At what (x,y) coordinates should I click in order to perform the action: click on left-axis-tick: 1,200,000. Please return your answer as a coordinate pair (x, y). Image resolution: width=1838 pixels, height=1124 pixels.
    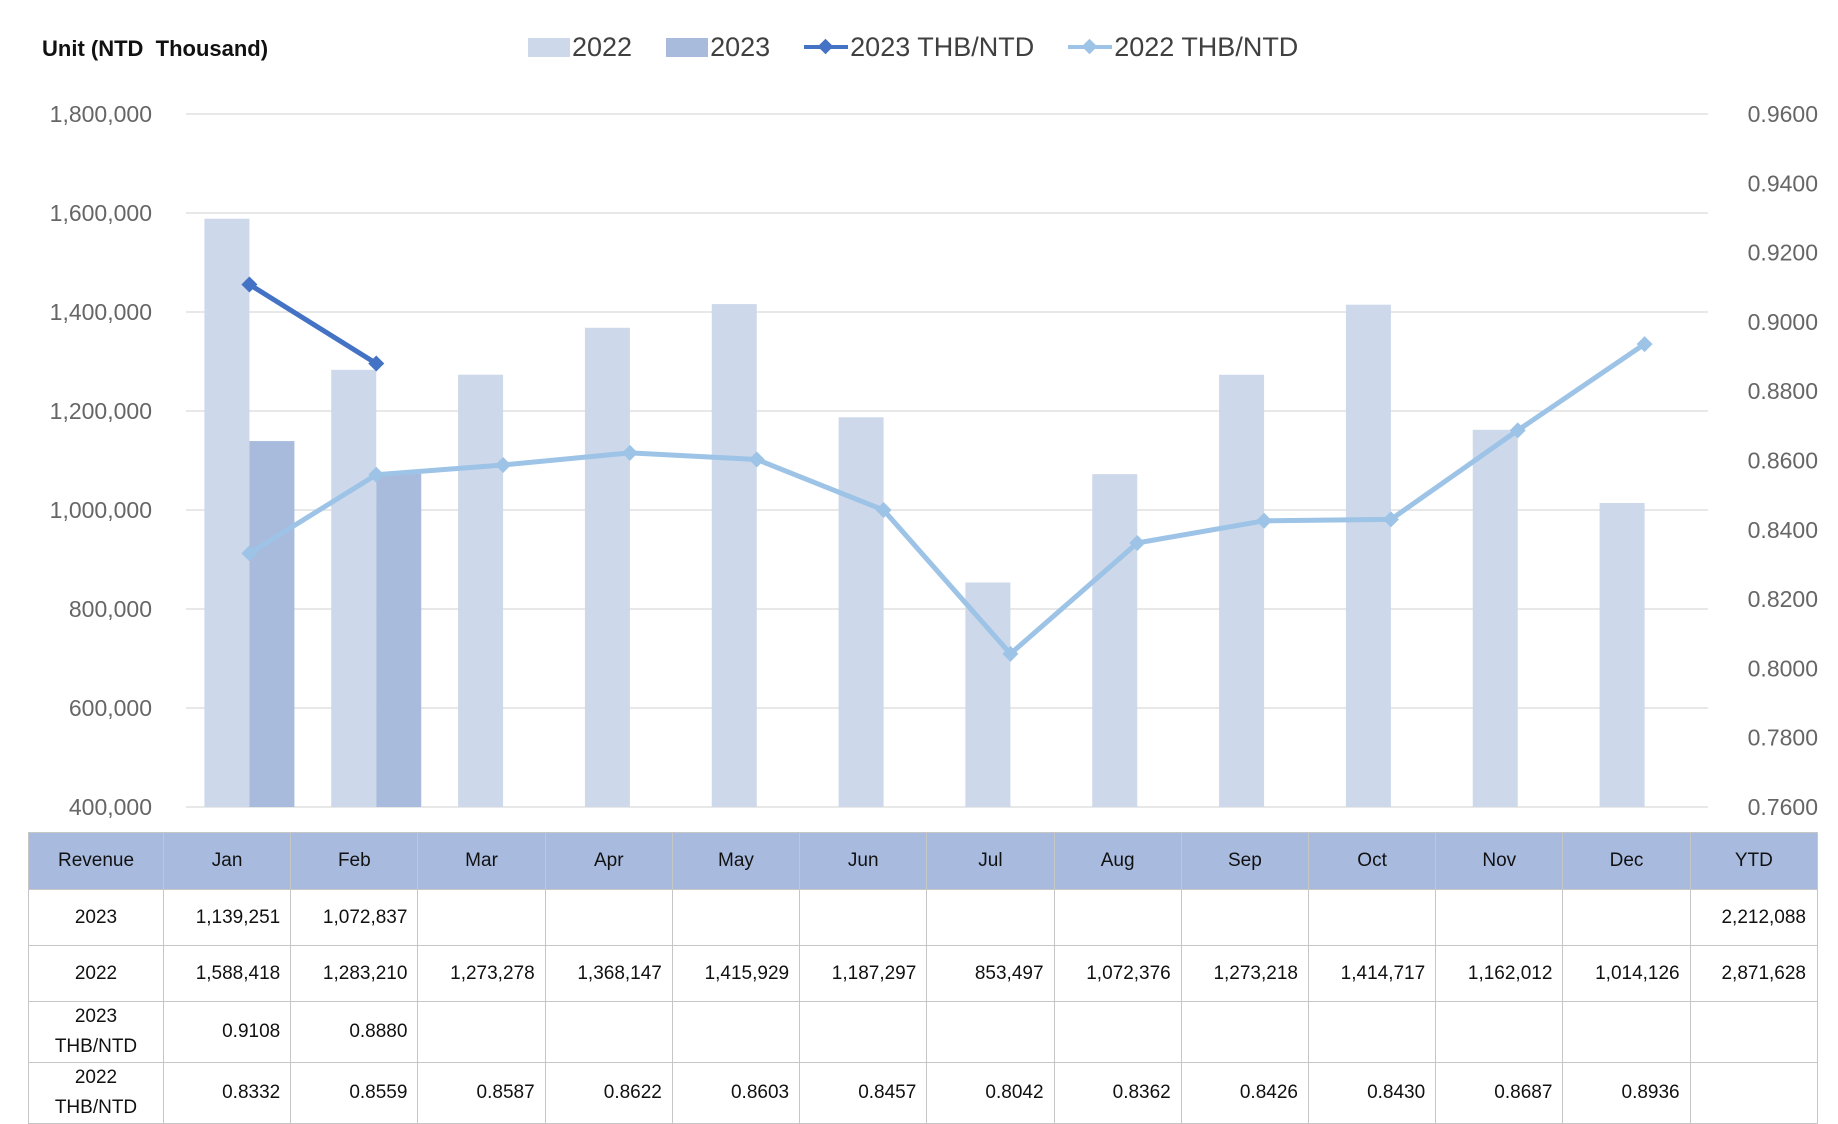
    Looking at the image, I should click on (101, 411).